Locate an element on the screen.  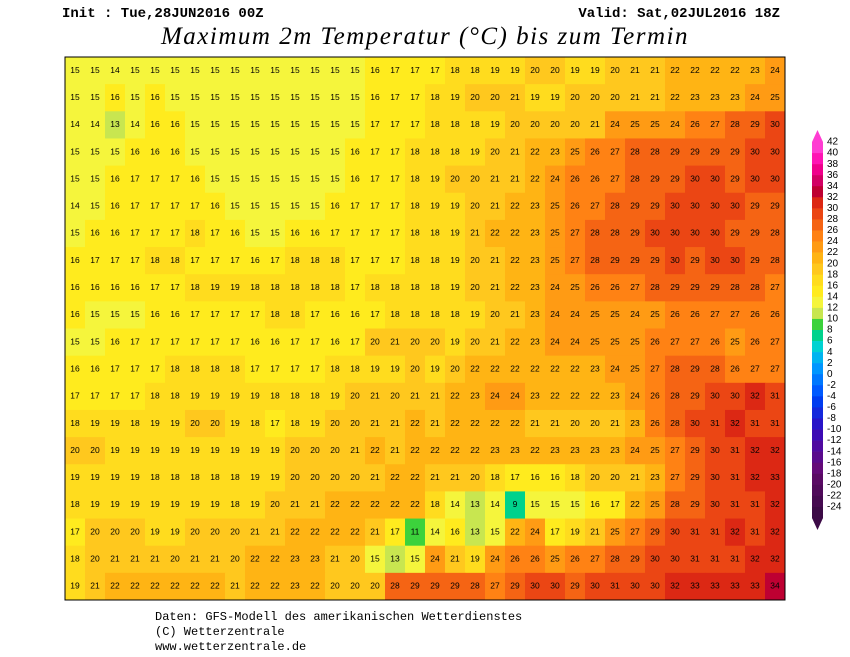
temperature-label: 33 is located at coordinates (755, 586).